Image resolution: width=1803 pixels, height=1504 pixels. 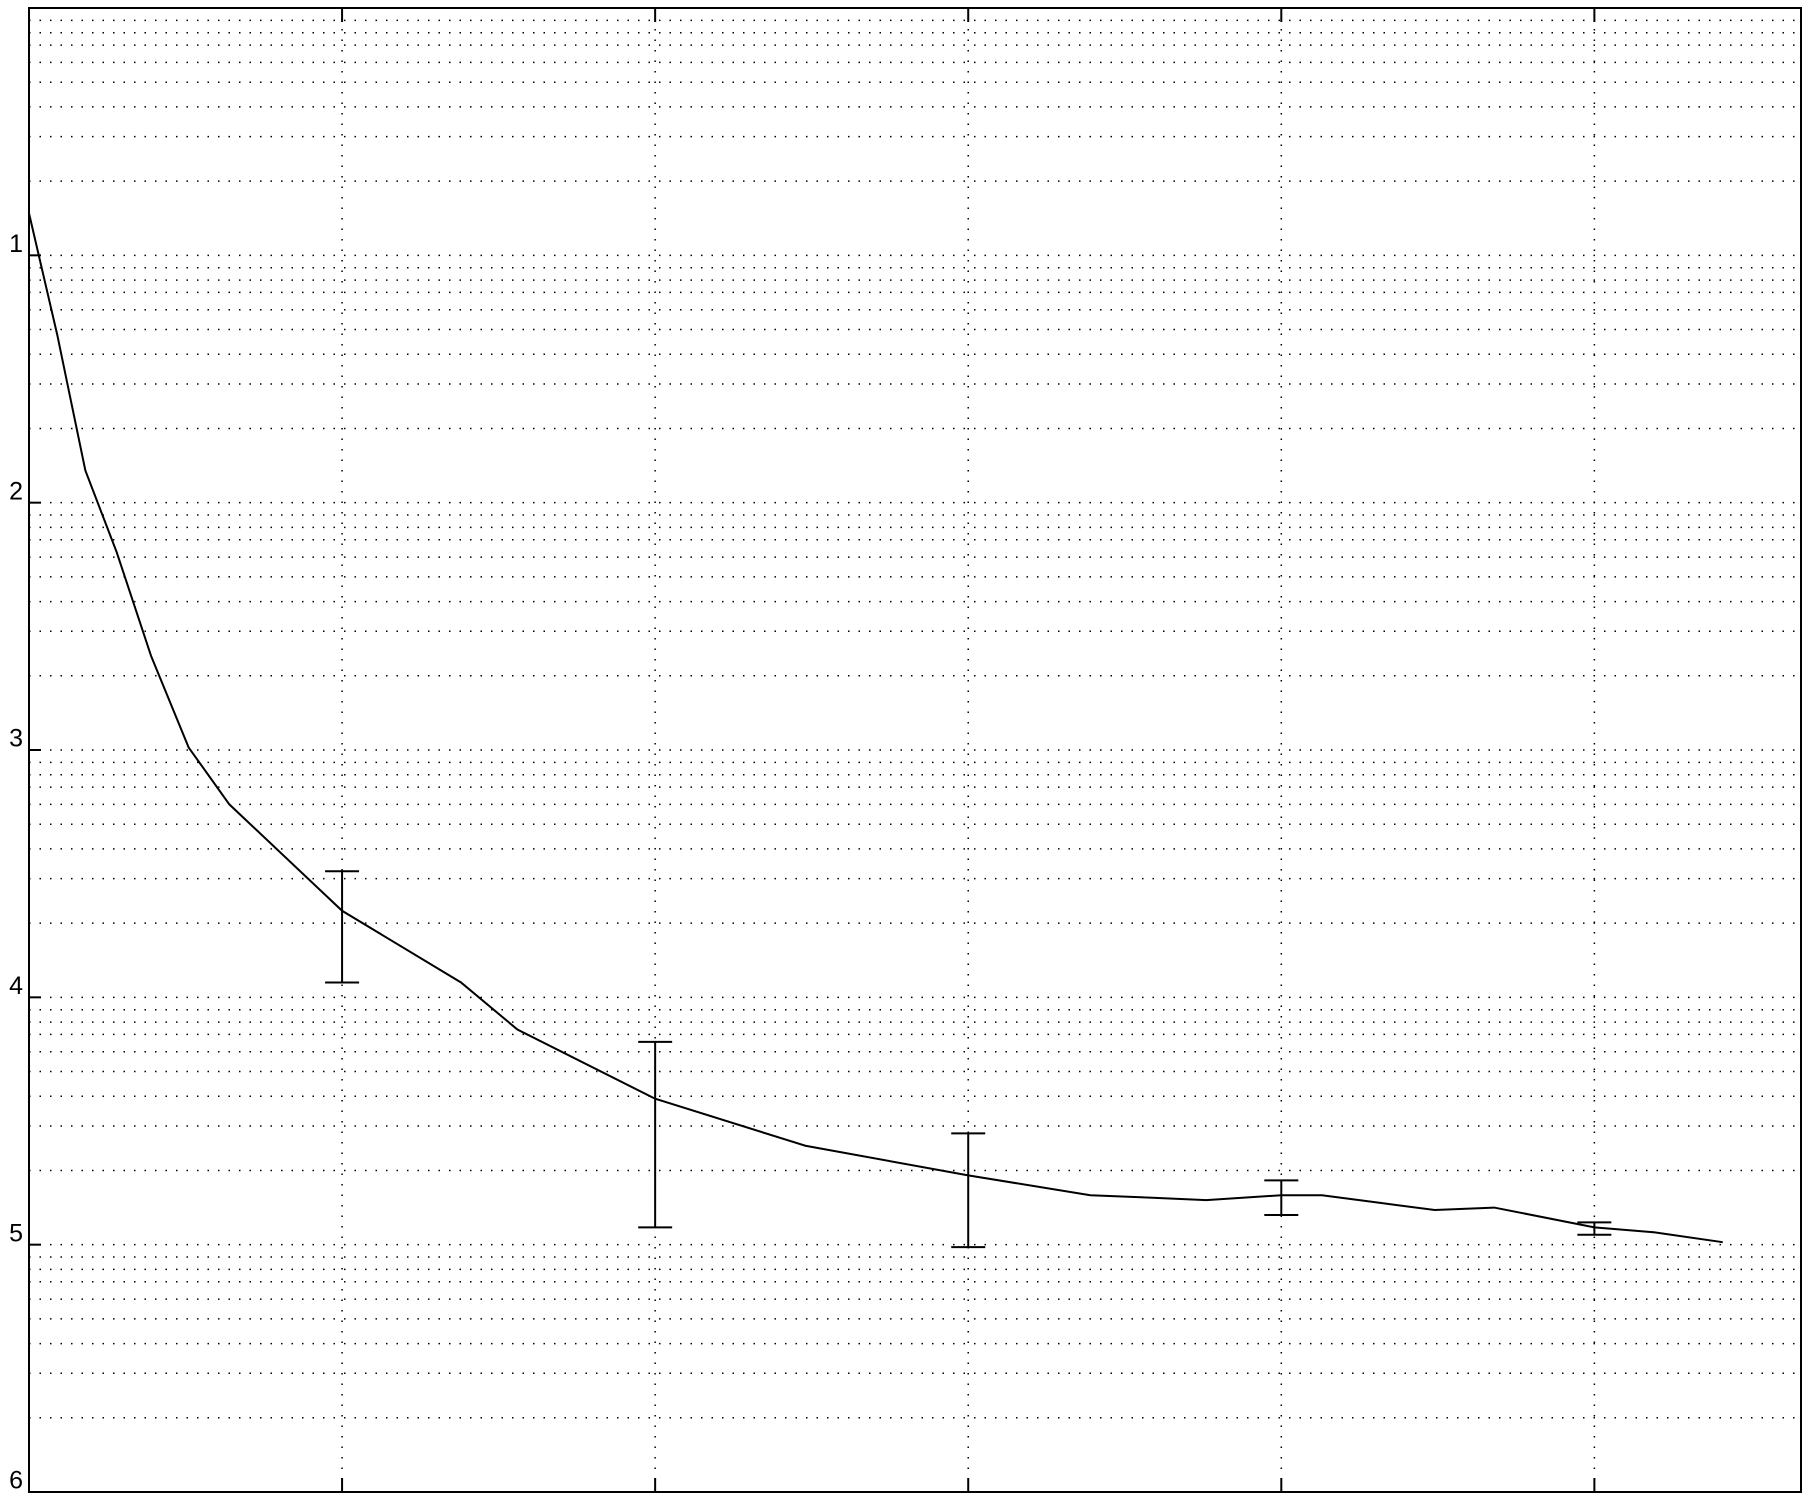 What do you see at coordinates (16, 986) in the screenshot?
I see `y-tick-label: 4` at bounding box center [16, 986].